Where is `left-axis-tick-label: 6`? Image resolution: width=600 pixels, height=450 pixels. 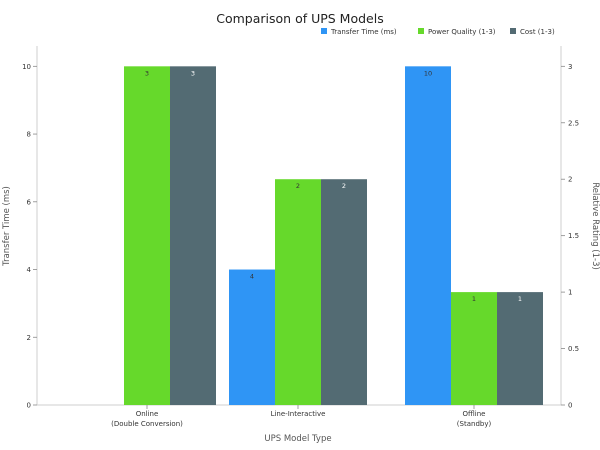 left-axis-tick-label: 6 is located at coordinates (29, 202).